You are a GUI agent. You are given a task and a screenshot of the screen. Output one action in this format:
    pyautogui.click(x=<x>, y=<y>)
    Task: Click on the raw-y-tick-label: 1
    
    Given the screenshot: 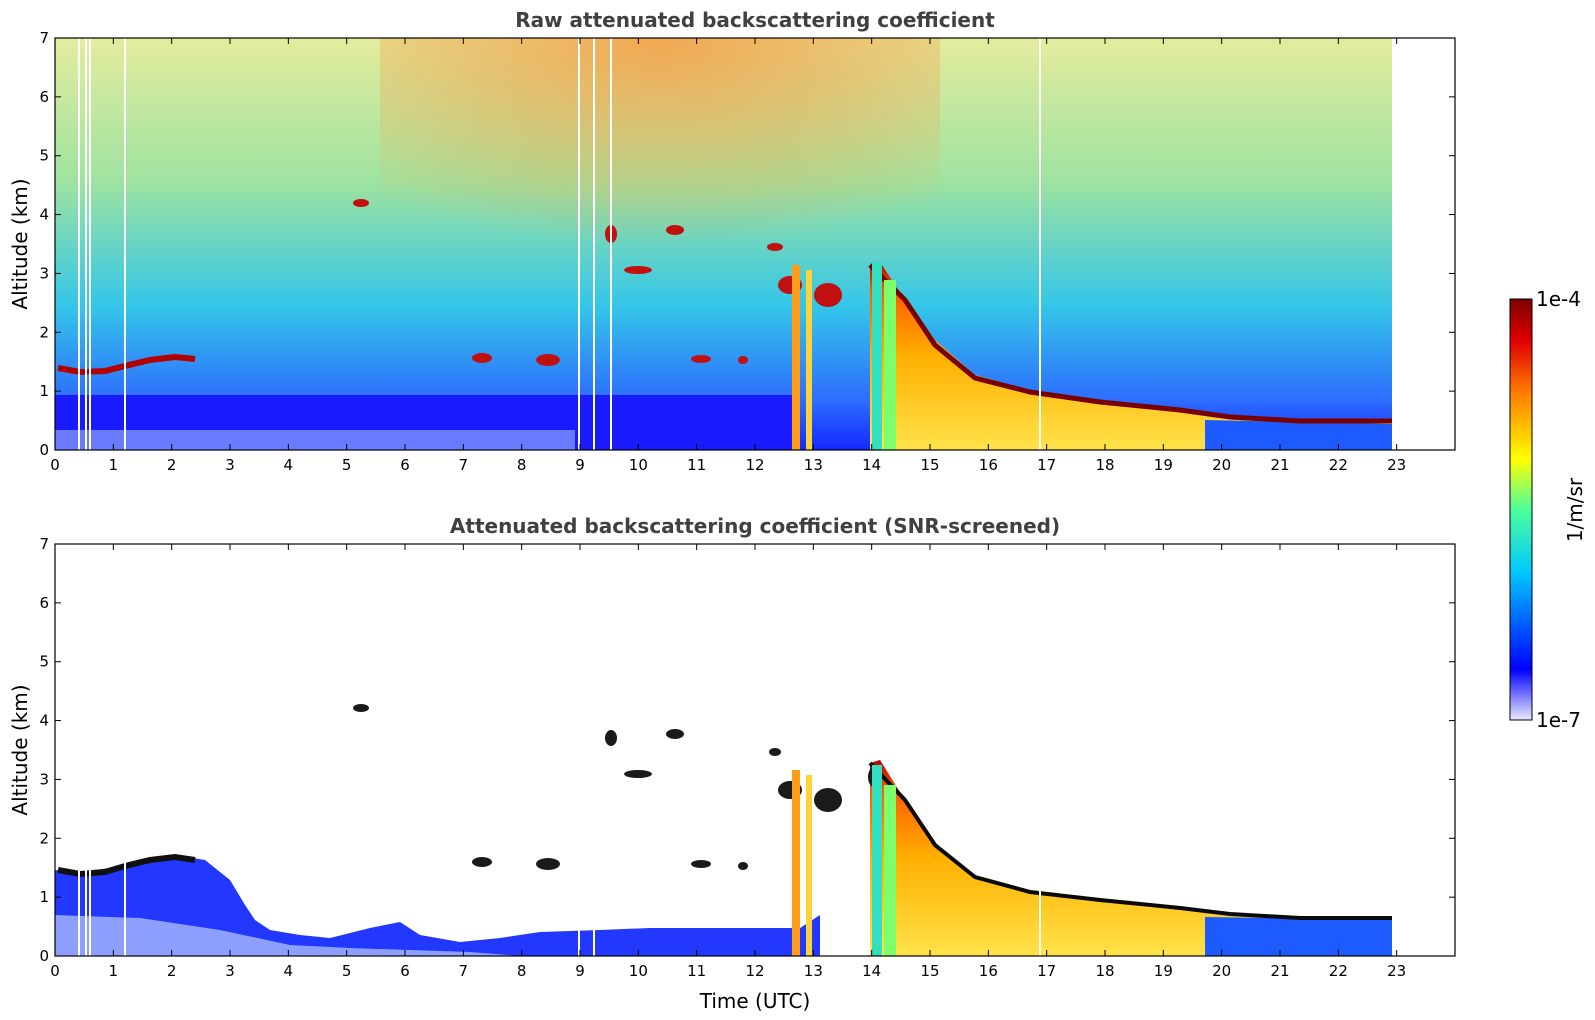 What is the action you would take?
    pyautogui.click(x=44, y=391)
    